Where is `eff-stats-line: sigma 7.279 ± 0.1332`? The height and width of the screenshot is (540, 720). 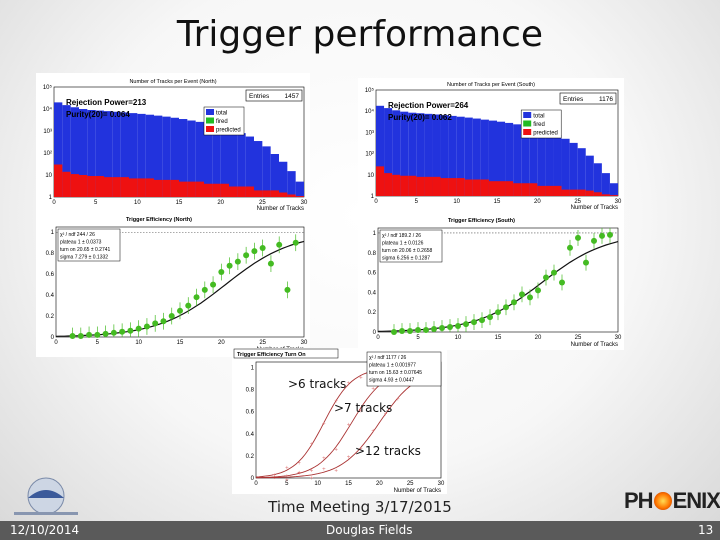
eff-stats-line: sigma 7.279 ± 0.1332 is located at coordinates (84, 258).